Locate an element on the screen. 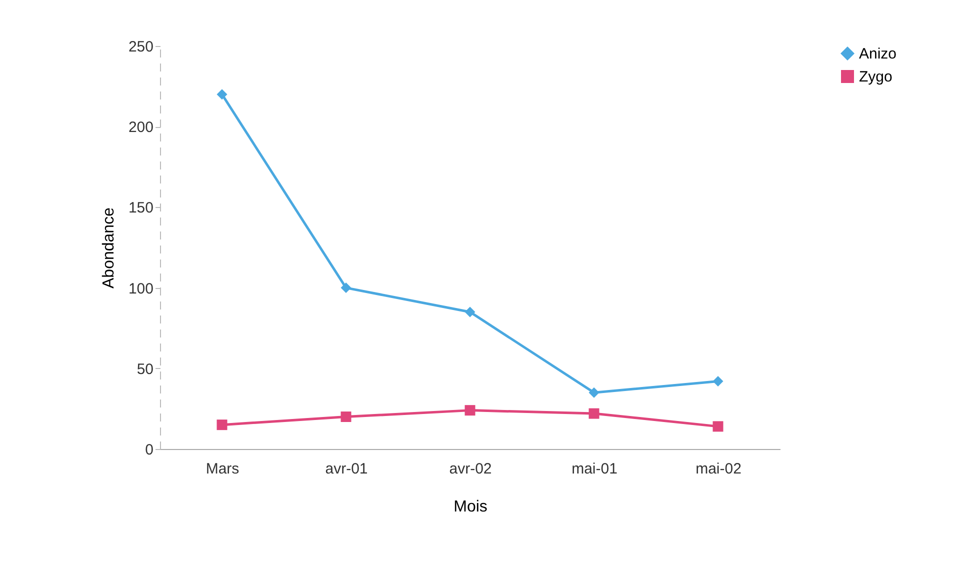  x-tick-label: mai-01 is located at coordinates (595, 469).